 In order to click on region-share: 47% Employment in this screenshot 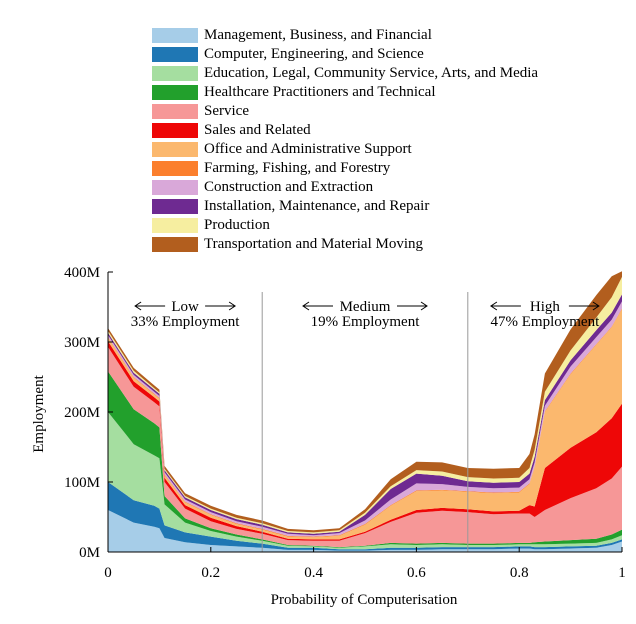, I will do `click(546, 322)`.